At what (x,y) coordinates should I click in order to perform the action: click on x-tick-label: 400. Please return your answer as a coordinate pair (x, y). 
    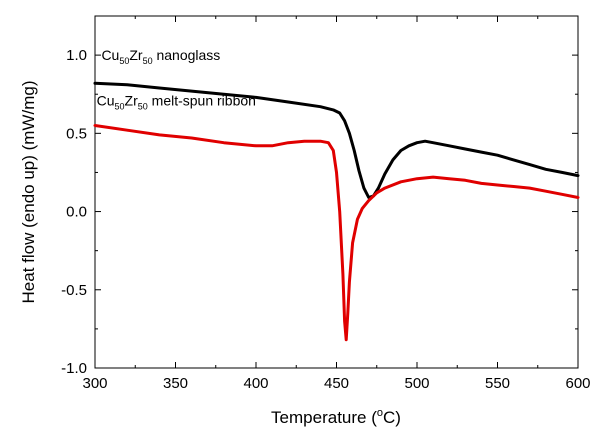
    Looking at the image, I should click on (255, 383).